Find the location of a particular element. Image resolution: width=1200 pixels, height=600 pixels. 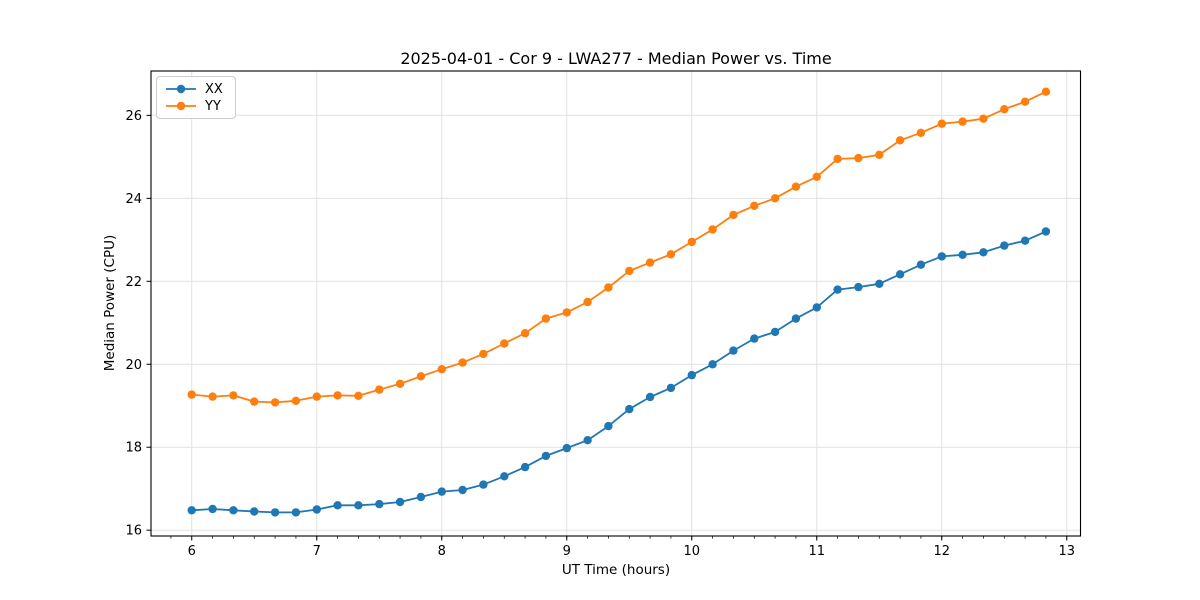

y-tick-label: 16 is located at coordinates (133, 531).